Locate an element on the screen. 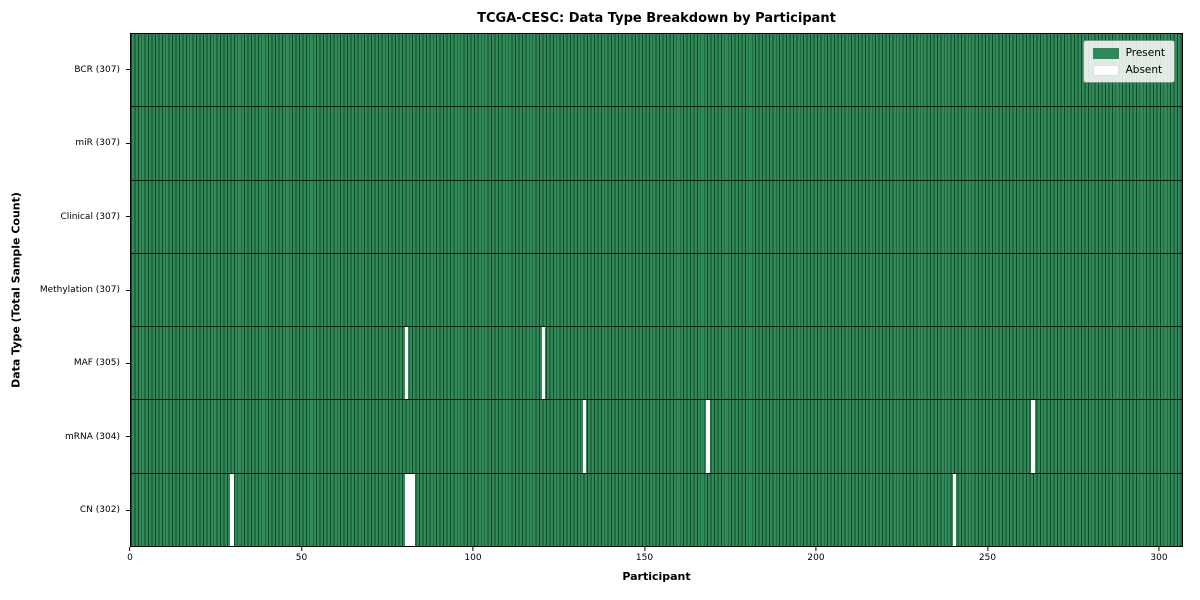  legend-item-absent: Absent is located at coordinates (1128, 70).